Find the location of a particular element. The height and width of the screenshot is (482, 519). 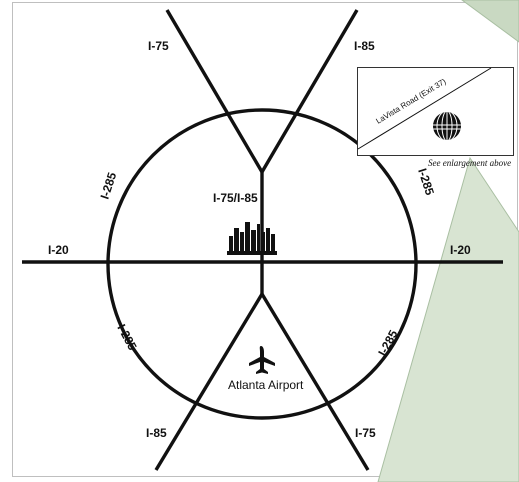

enlargement-note: See enlargement above is located at coordinates (469, 163).